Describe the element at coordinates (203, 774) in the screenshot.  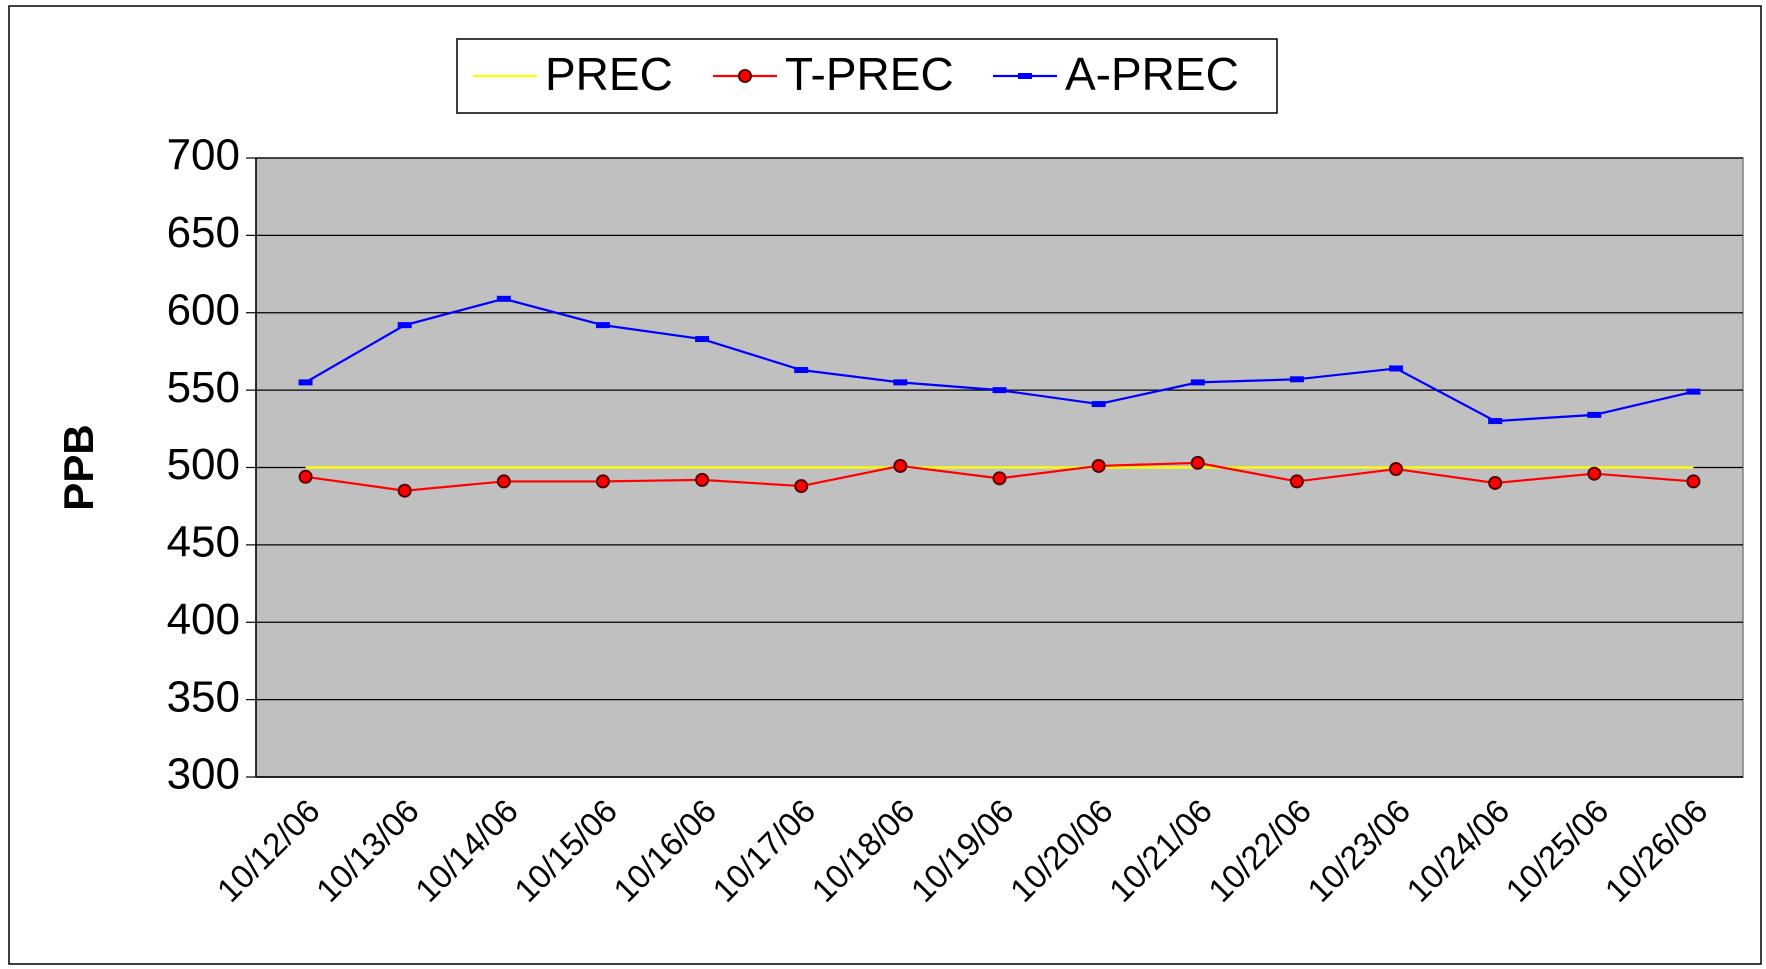
I see `y-tick-label: 300` at that location.